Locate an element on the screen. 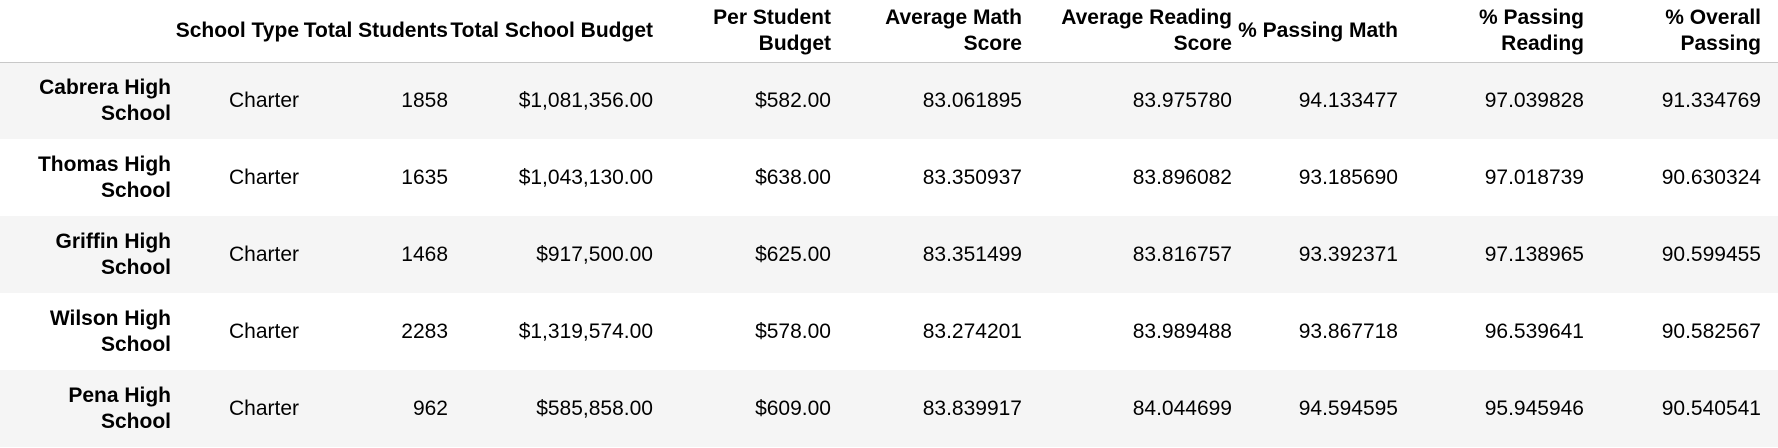 This screenshot has height=448, width=1778. total-students-cell: 1635 is located at coordinates (424, 177).